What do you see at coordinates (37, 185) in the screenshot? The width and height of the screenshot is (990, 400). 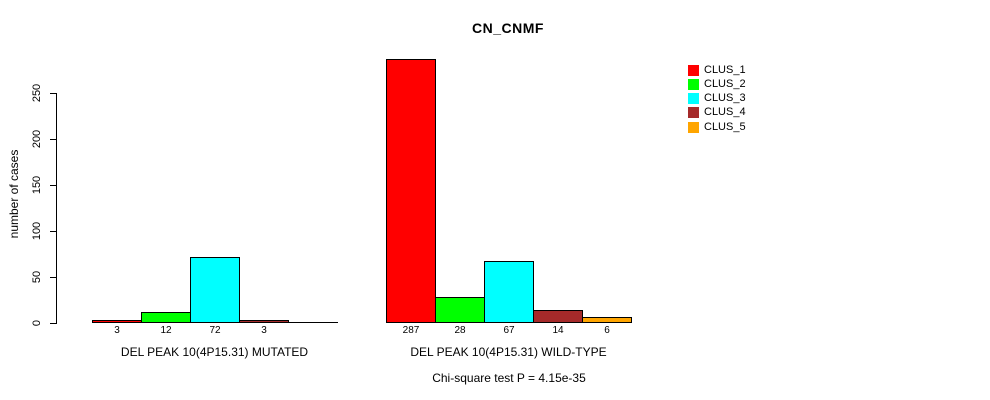 I see `y-tick-label: 150` at bounding box center [37, 185].